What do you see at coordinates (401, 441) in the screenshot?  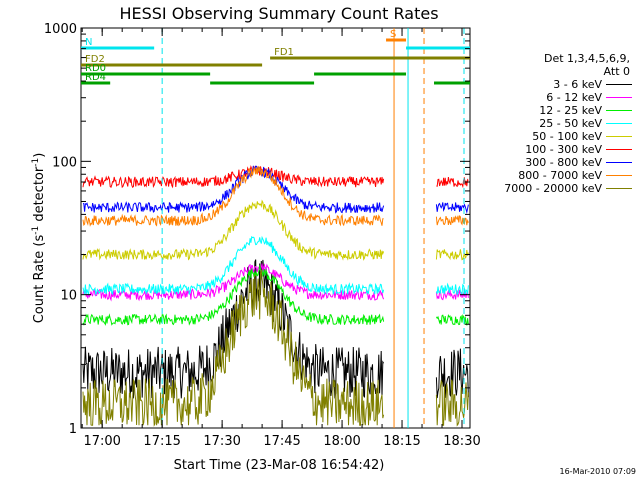 I see `x-tick-label: 18:15` at bounding box center [401, 441].